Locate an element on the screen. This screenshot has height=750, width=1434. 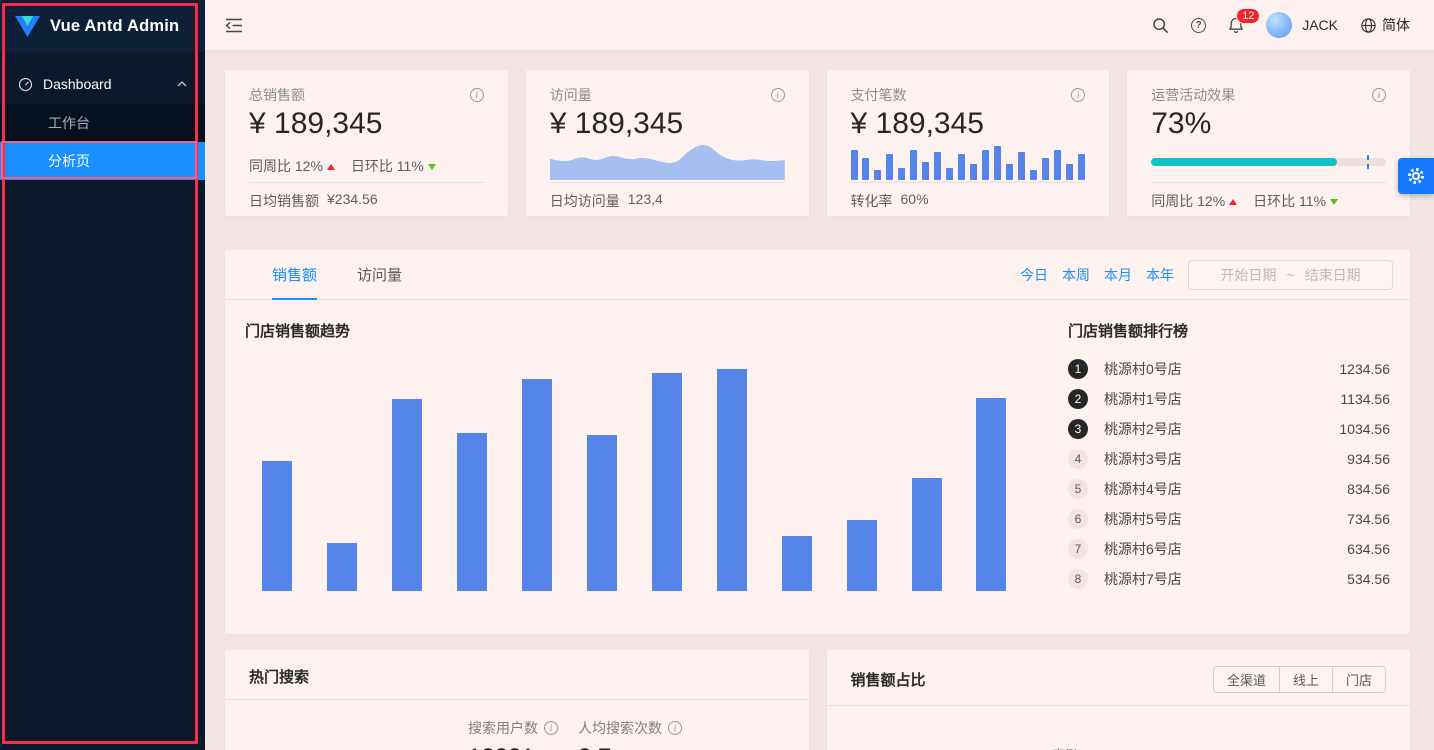
search-icon is located at coordinates (1160, 25).